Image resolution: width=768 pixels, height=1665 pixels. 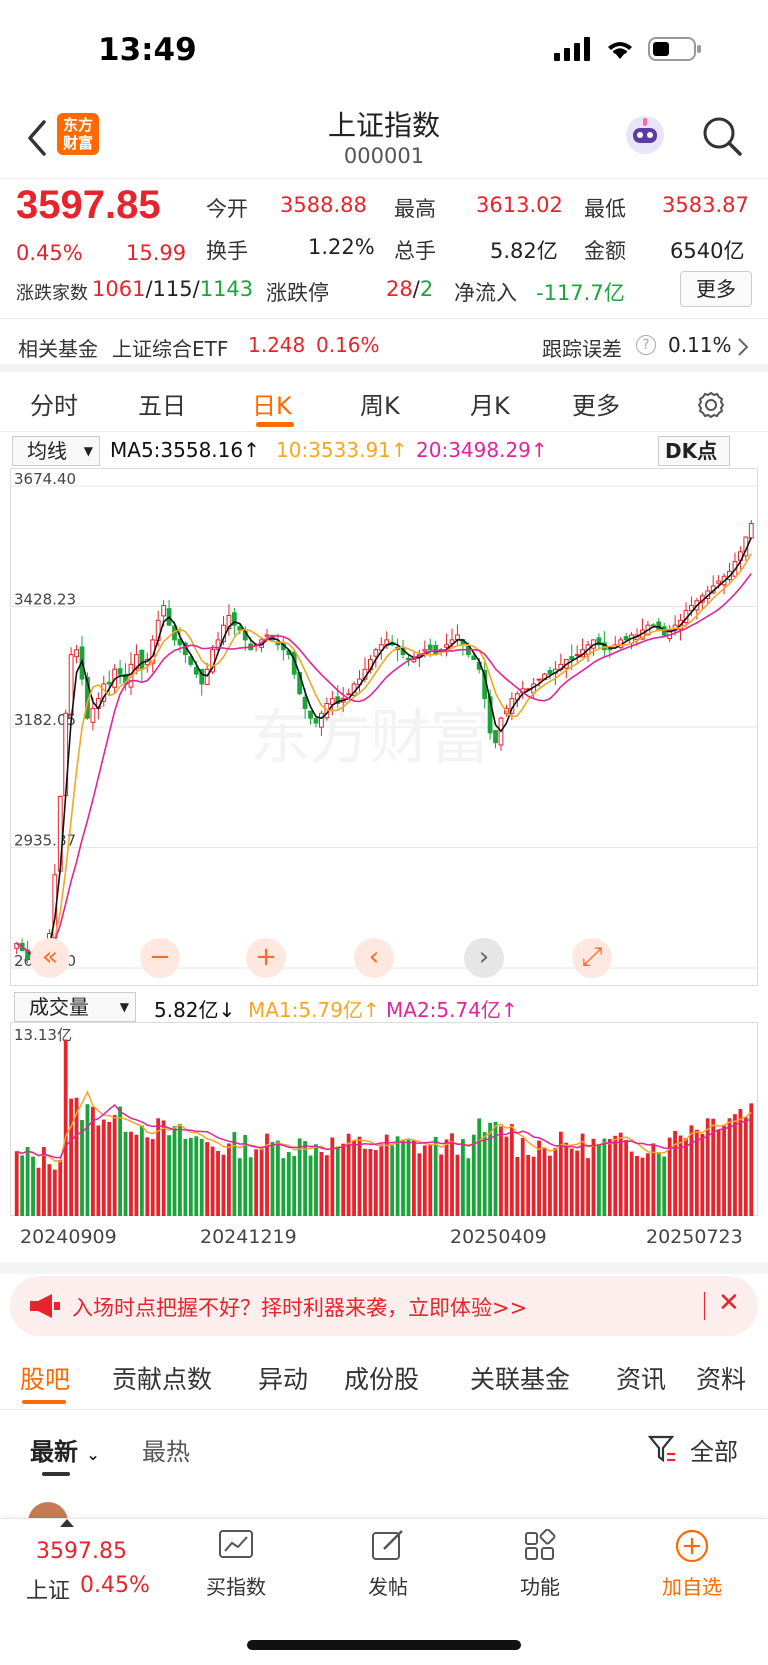 What do you see at coordinates (160, 958) in the screenshot?
I see `zoom-out-button: −` at bounding box center [160, 958].